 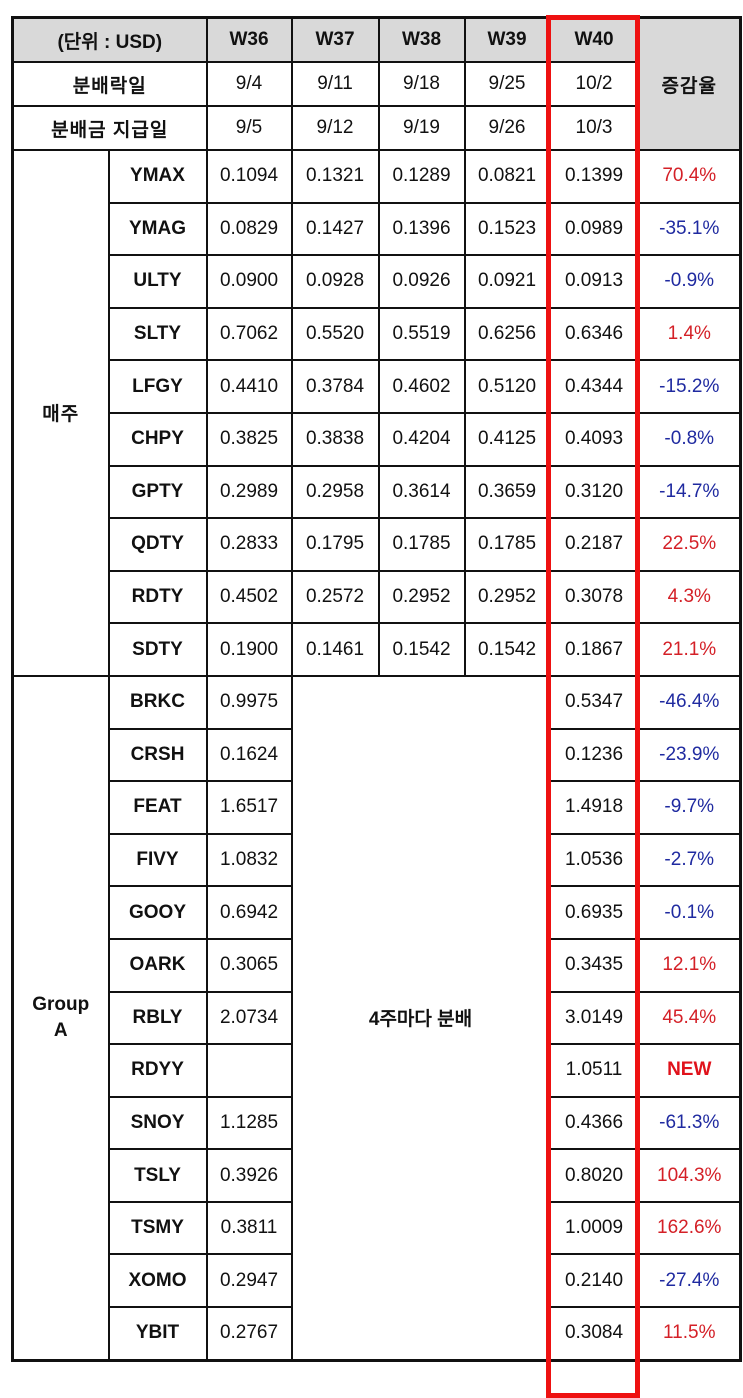 I want to click on distribution-value: 0.5519, so click(x=421, y=334).